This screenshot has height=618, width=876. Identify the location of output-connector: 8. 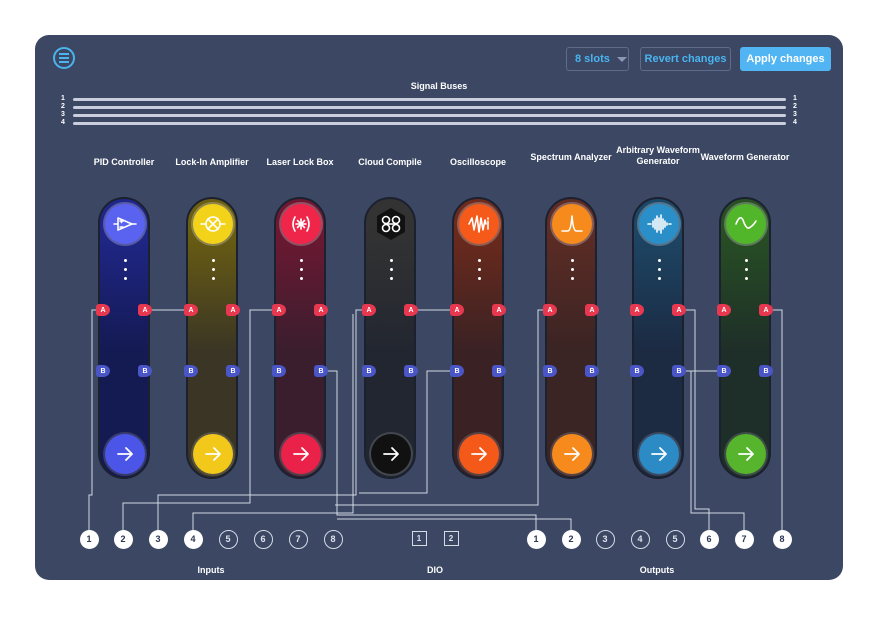
(782, 539).